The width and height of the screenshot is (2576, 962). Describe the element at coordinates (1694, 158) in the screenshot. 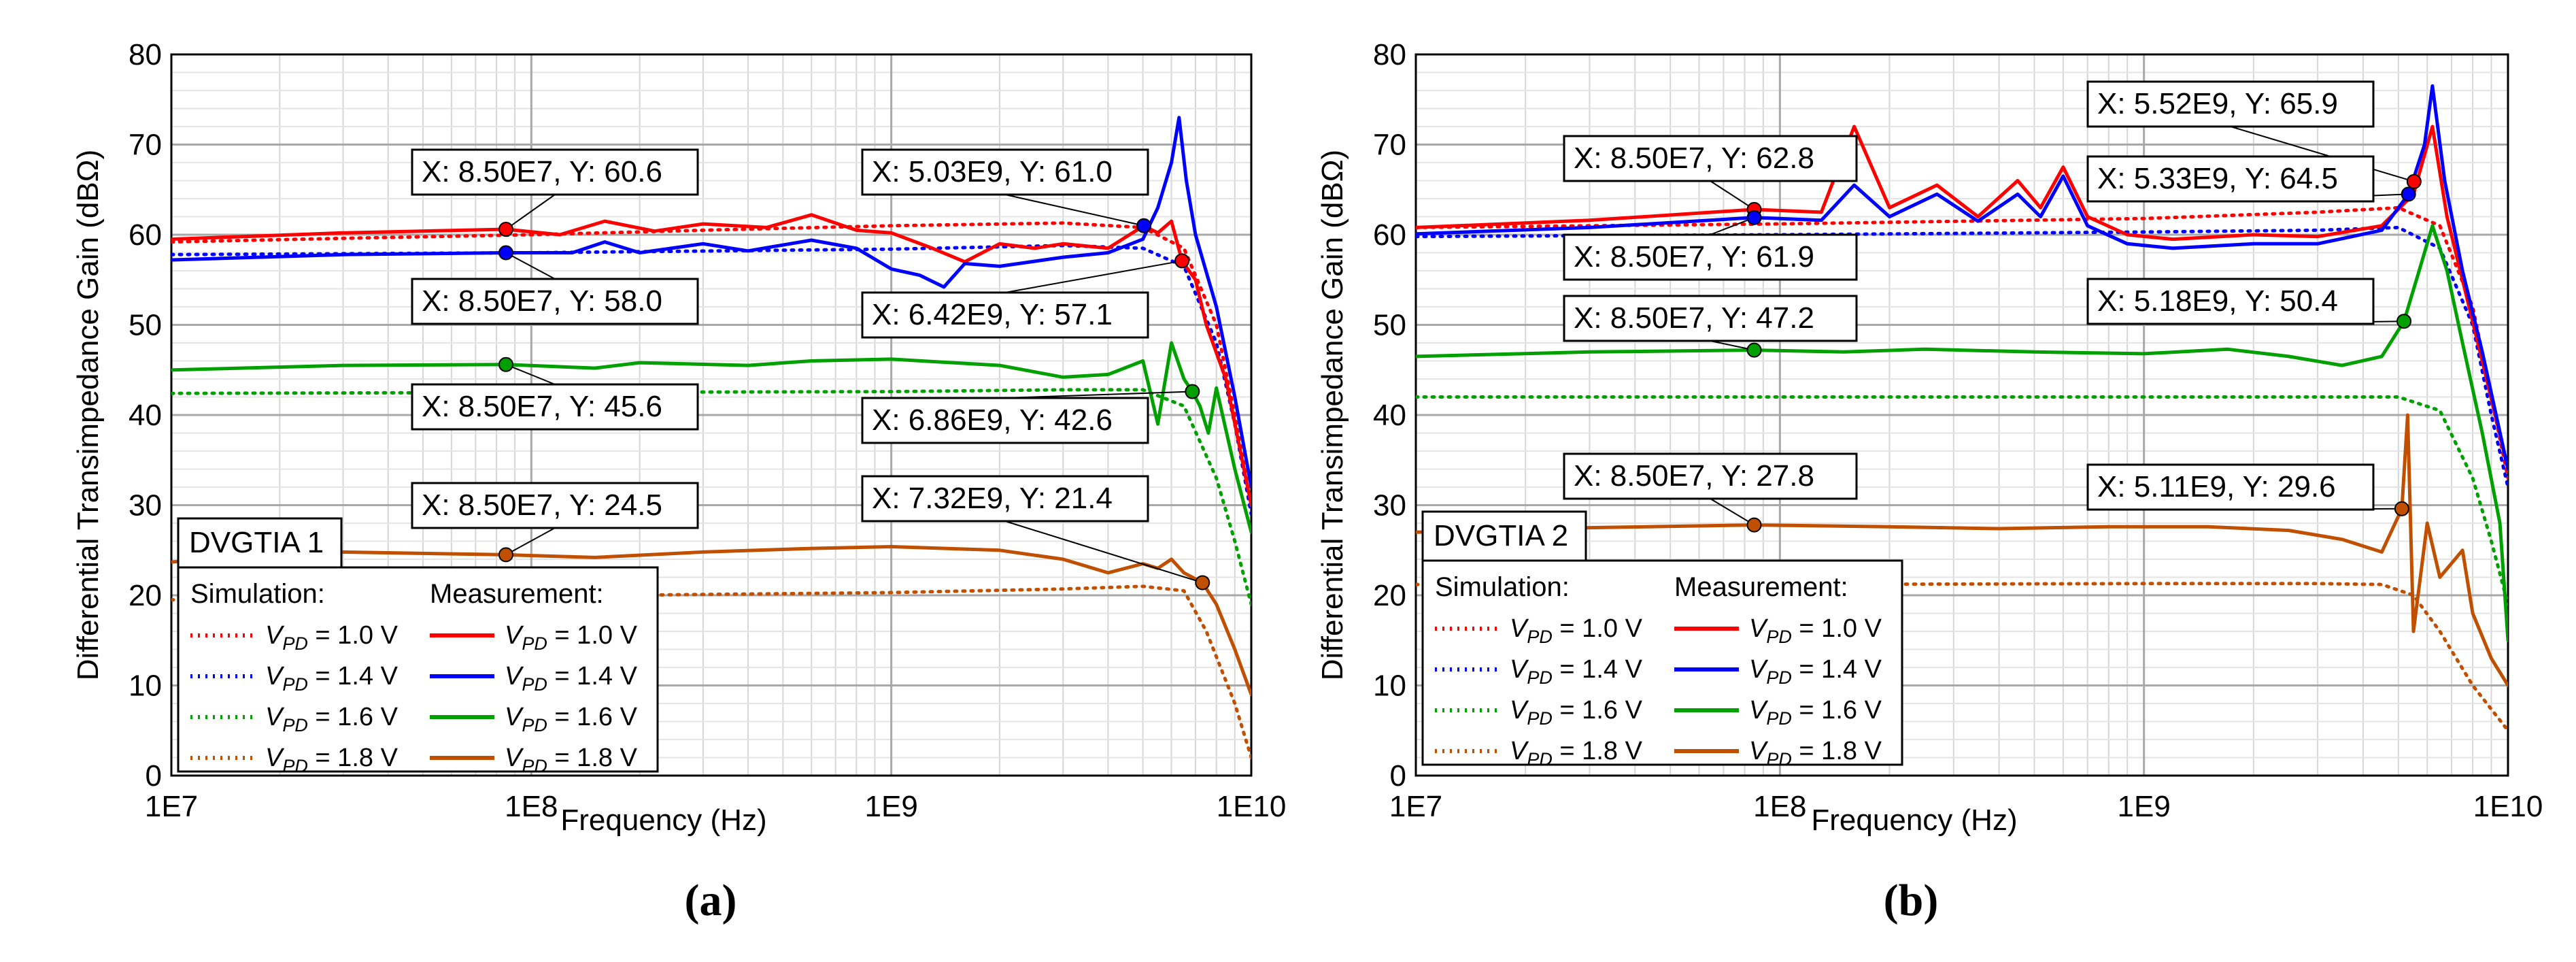

I see `chart-b-annotation-text: X: 8.50E7, Y: 62.8` at that location.